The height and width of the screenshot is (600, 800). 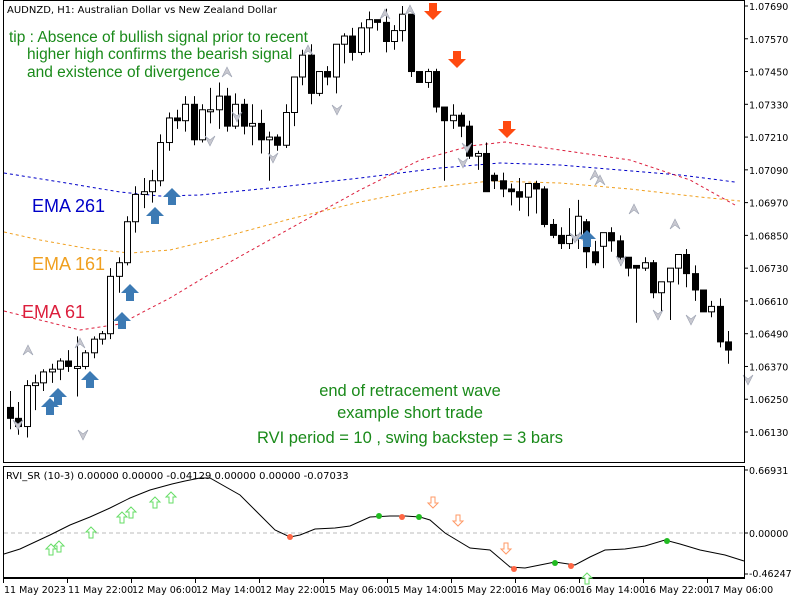 What do you see at coordinates (768, 105) in the screenshot?
I see `price-tick: 1.07330` at bounding box center [768, 105].